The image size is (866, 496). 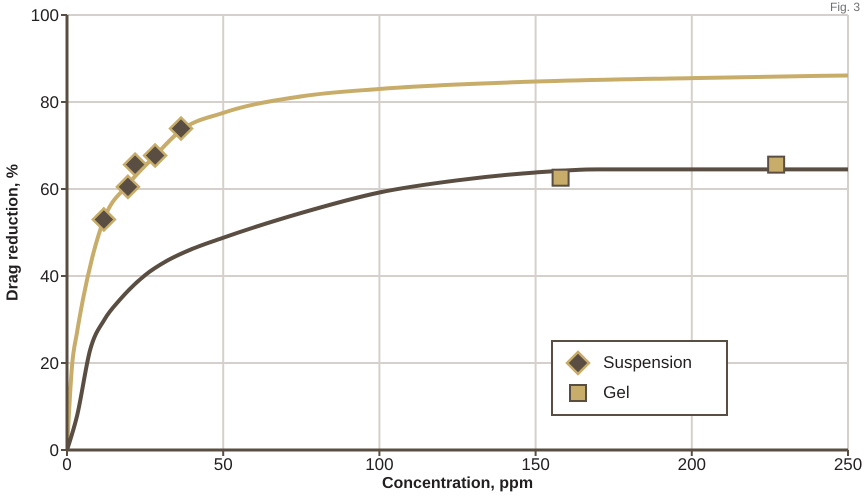 I want to click on x-axis-title: Concentration, ppm, so click(x=458, y=483).